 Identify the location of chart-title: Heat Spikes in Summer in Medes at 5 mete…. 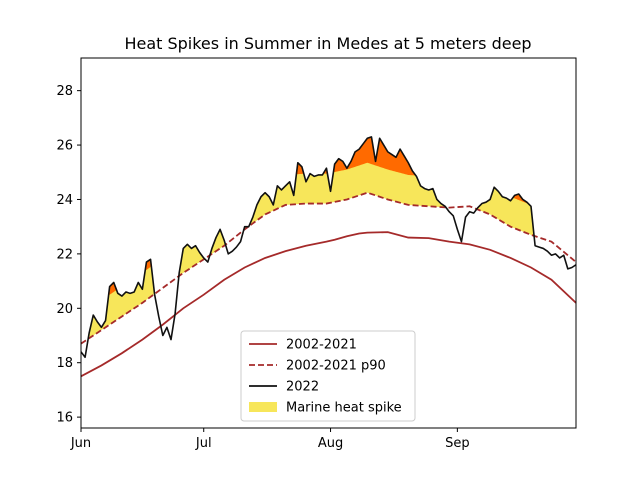
(327, 43).